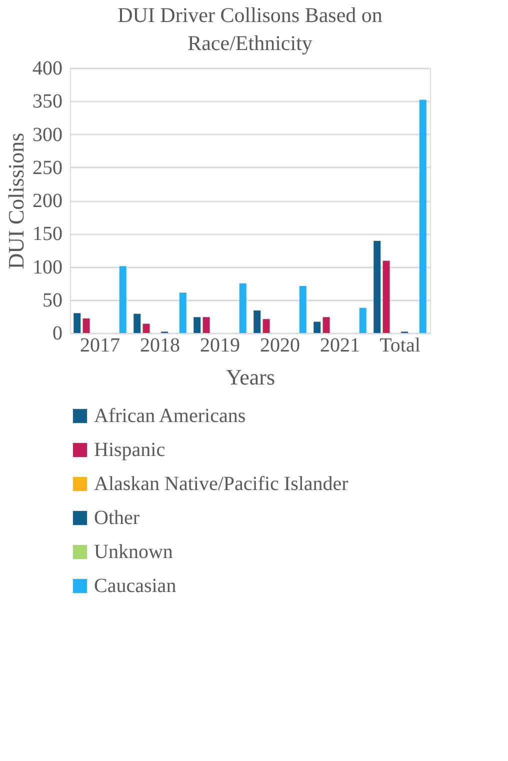 This screenshot has height=761, width=508. I want to click on legend-label: Unknown, so click(133, 552).